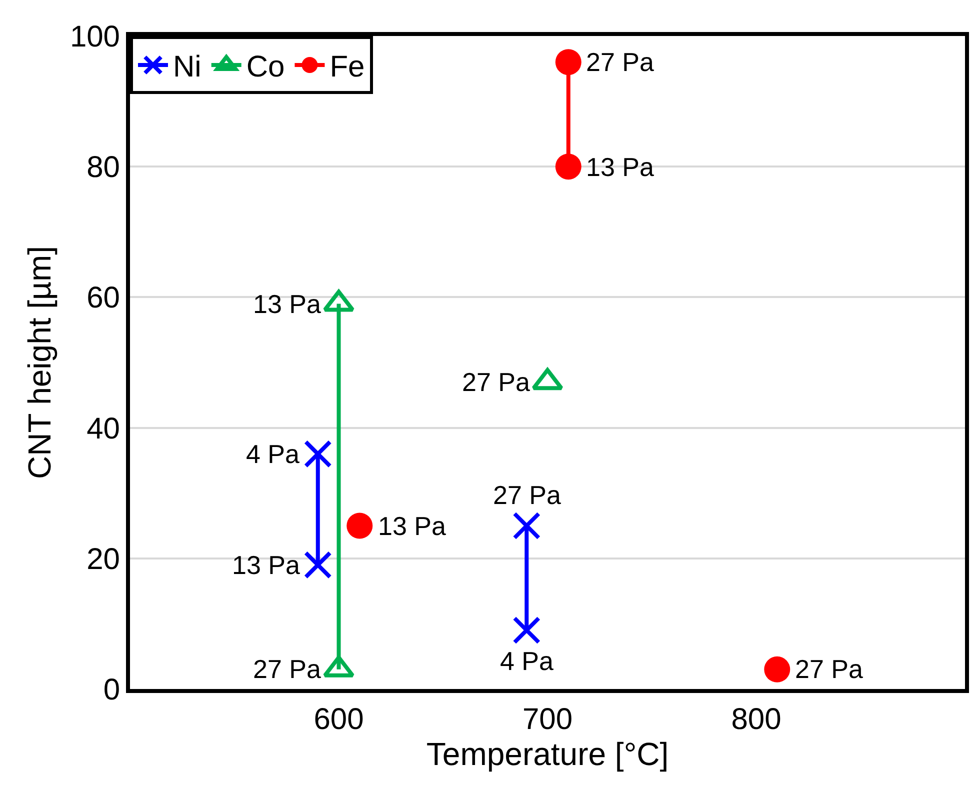  I want to click on x-tick-label: 800, so click(756, 719).